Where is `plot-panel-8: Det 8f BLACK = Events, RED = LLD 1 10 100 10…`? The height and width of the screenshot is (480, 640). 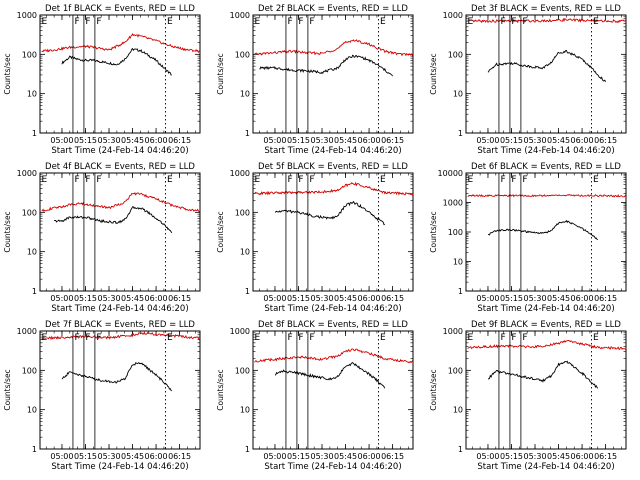
plot-panel-8: Det 8f BLACK = Events, RED = LLD 1 10 100 10… is located at coordinates (315, 396).